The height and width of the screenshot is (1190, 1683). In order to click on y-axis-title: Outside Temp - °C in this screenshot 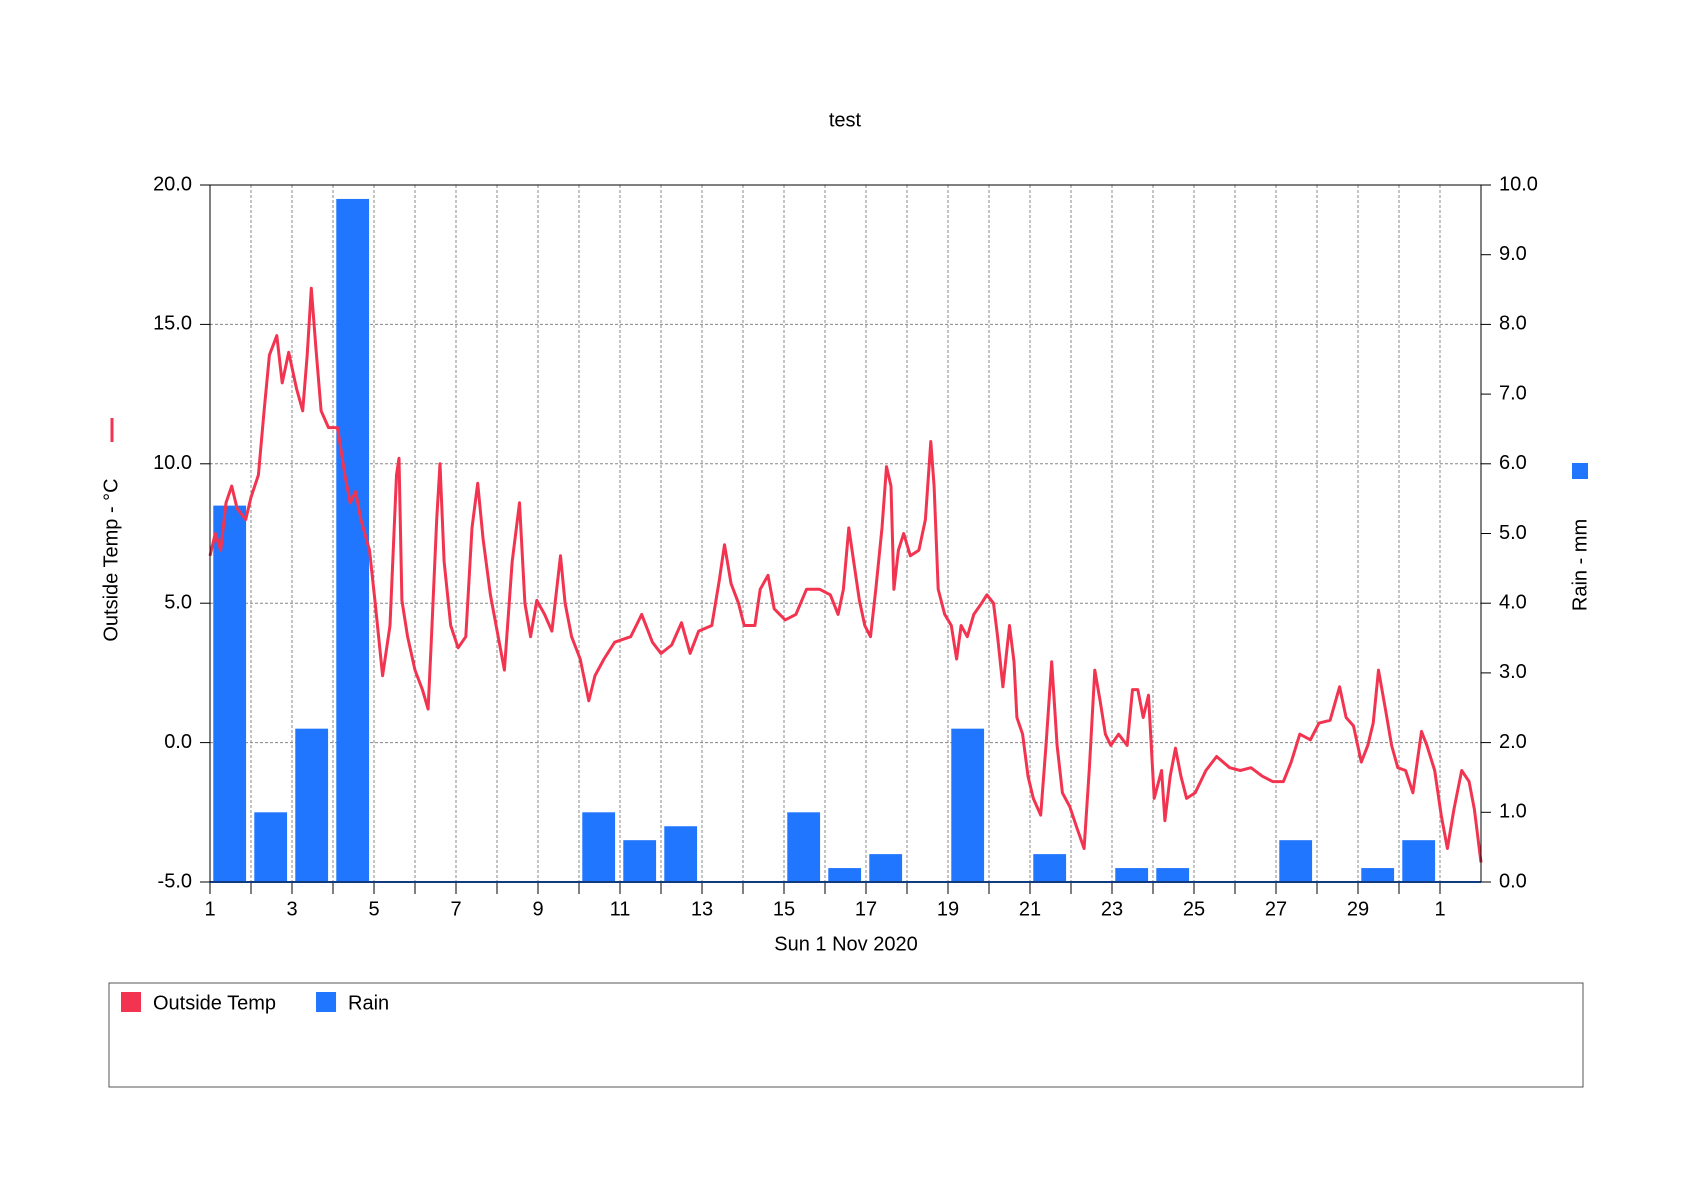, I will do `click(111, 559)`.